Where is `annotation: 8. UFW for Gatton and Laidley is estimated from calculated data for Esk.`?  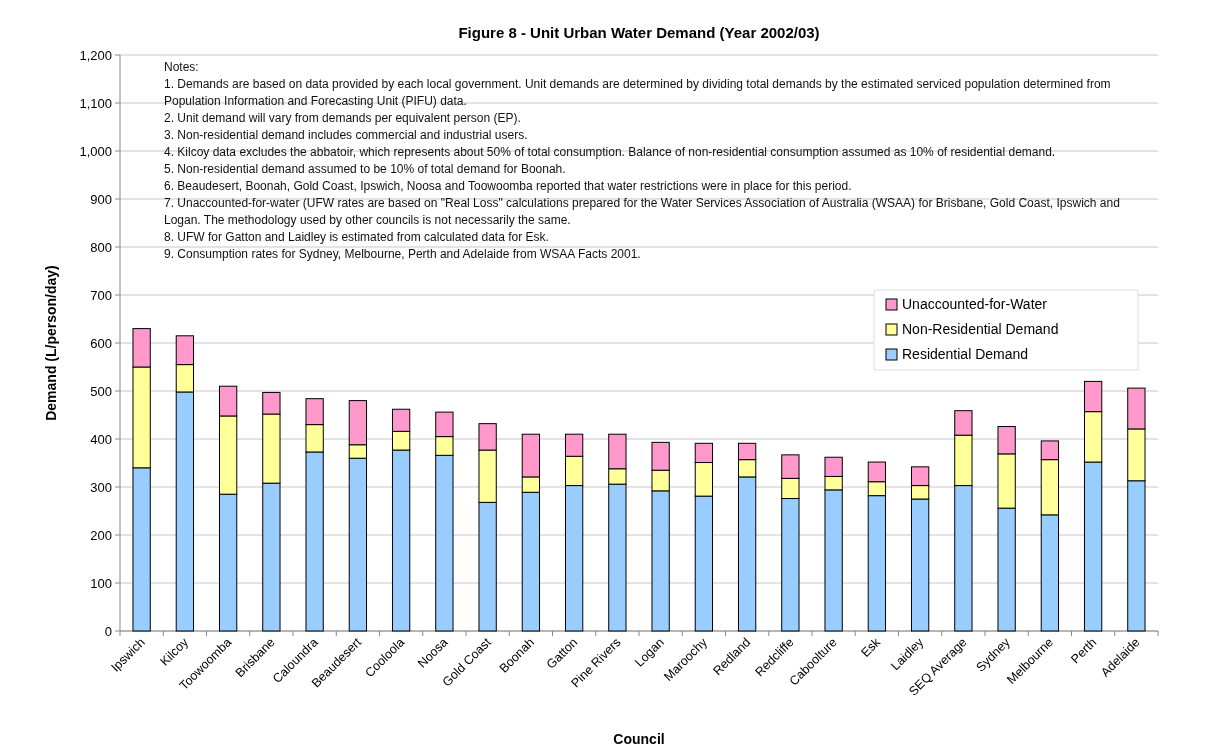
annotation: 8. UFW for Gatton and Laidley is estimated from calculated data for Esk. is located at coordinates (356, 237).